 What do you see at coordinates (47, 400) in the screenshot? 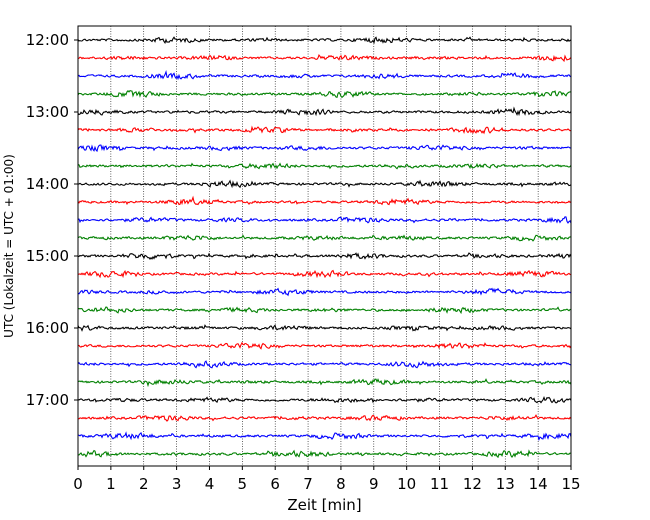
I see `y-tick-label: 17:00` at bounding box center [47, 400].